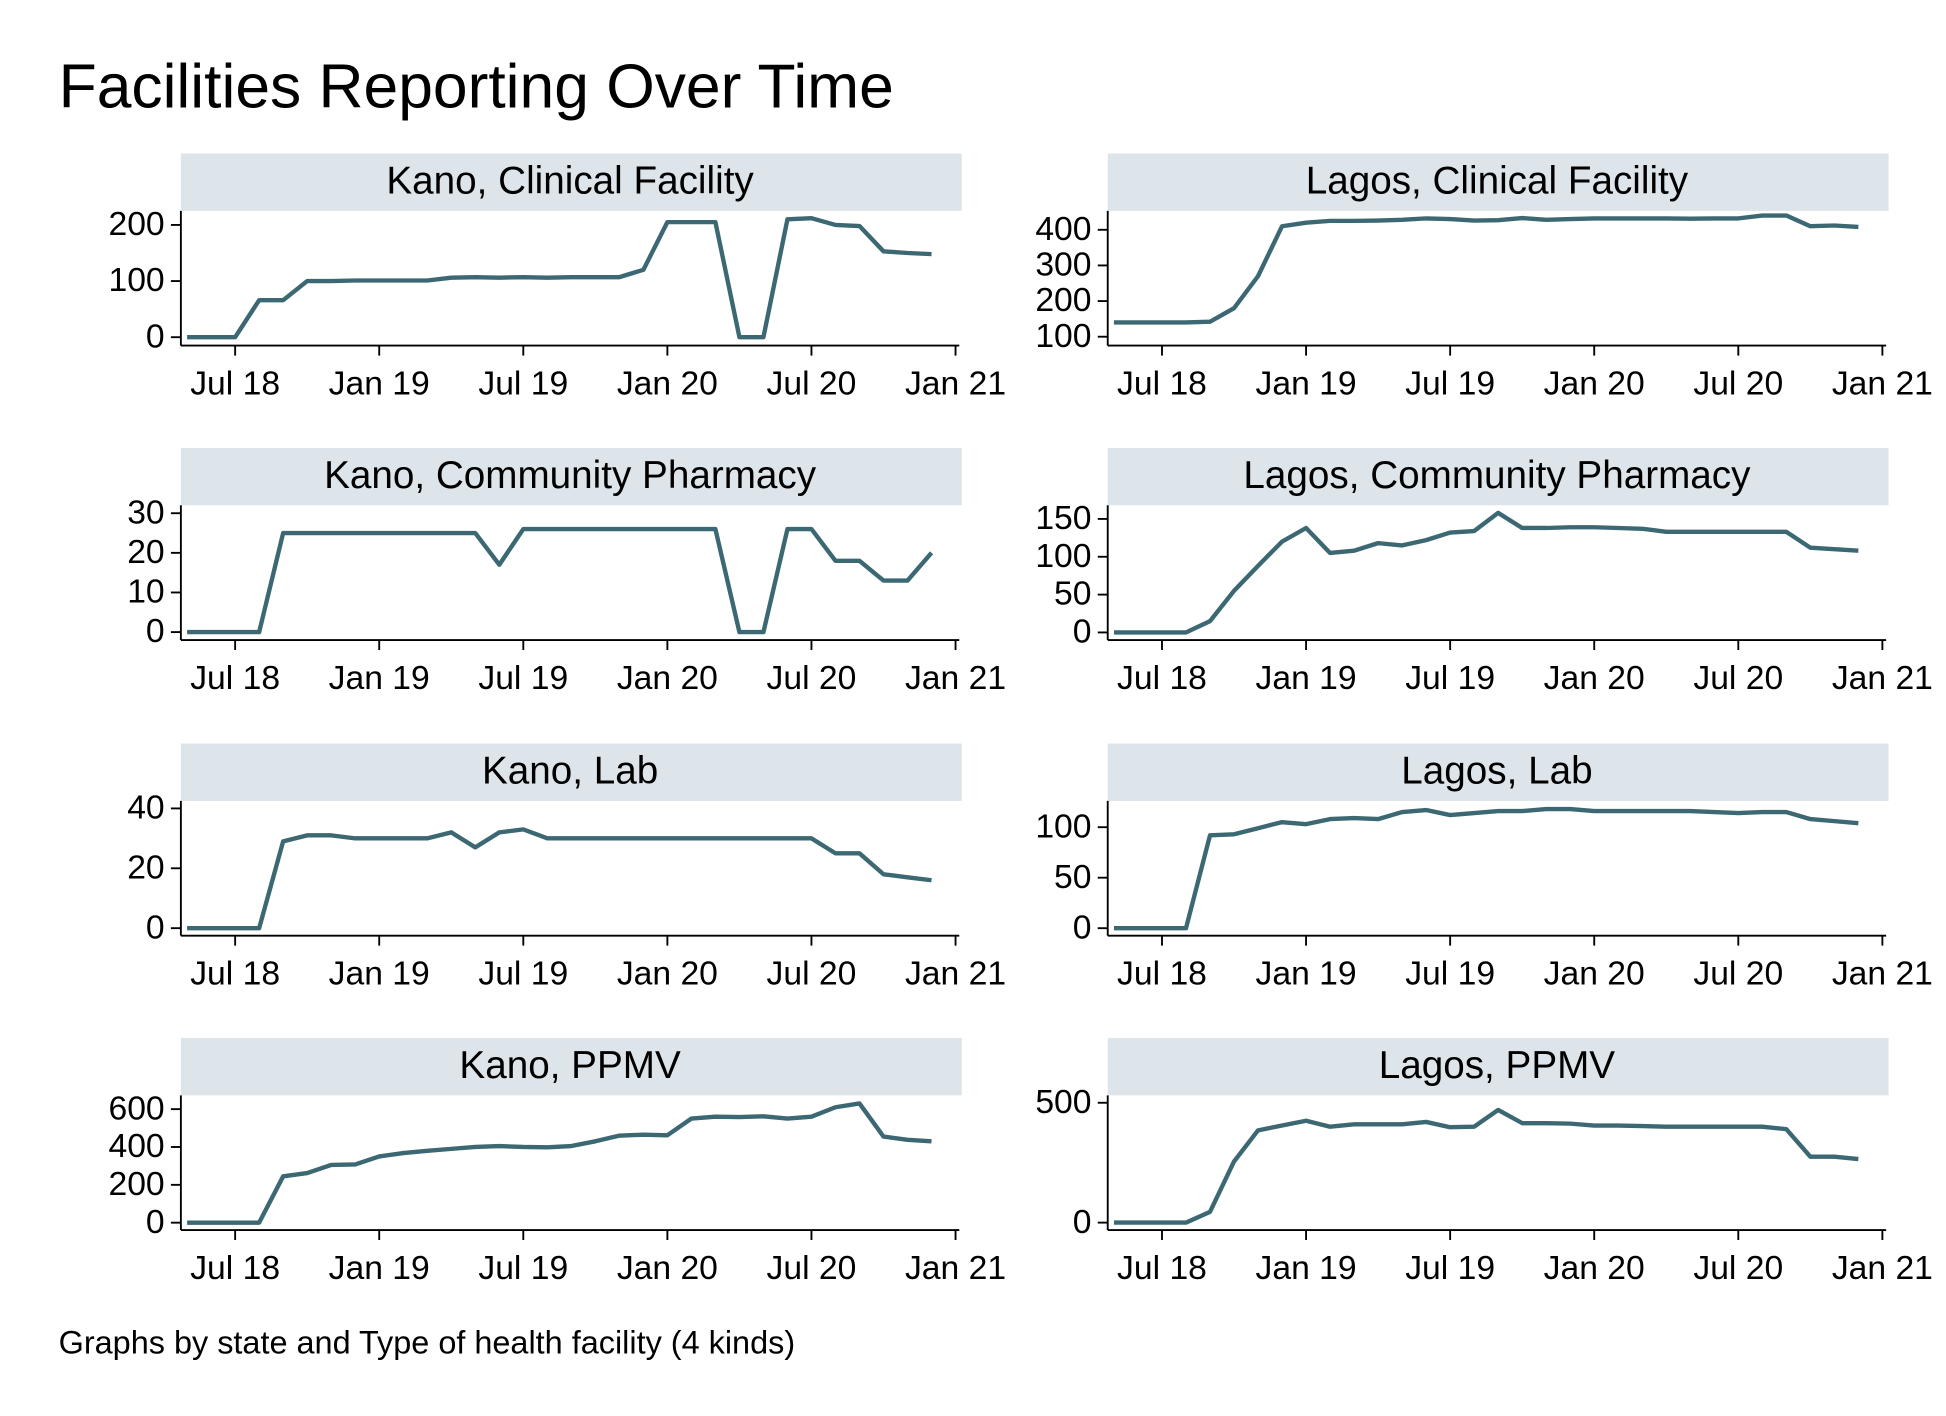 The height and width of the screenshot is (1416, 1946). I want to click on y-tick-label: 30, so click(145, 512).